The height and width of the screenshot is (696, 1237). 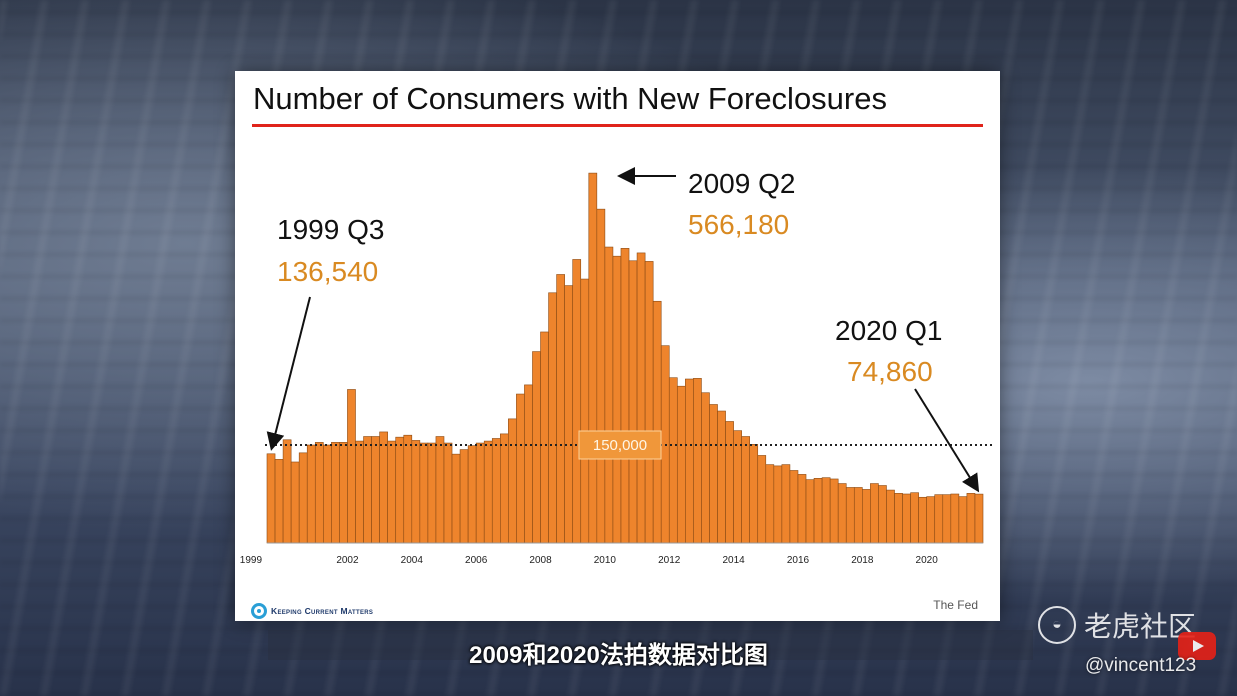 I want to click on x-tick-label: 2004, so click(x=412, y=560).